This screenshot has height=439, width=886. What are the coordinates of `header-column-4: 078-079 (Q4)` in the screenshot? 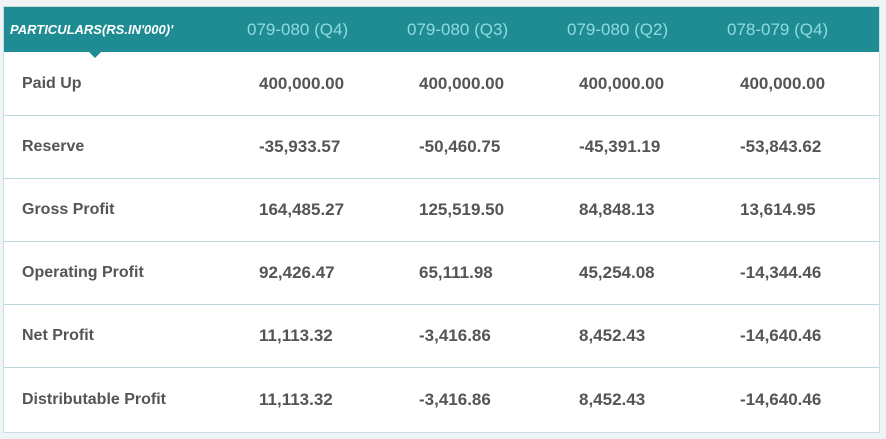 It's located at (778, 29).